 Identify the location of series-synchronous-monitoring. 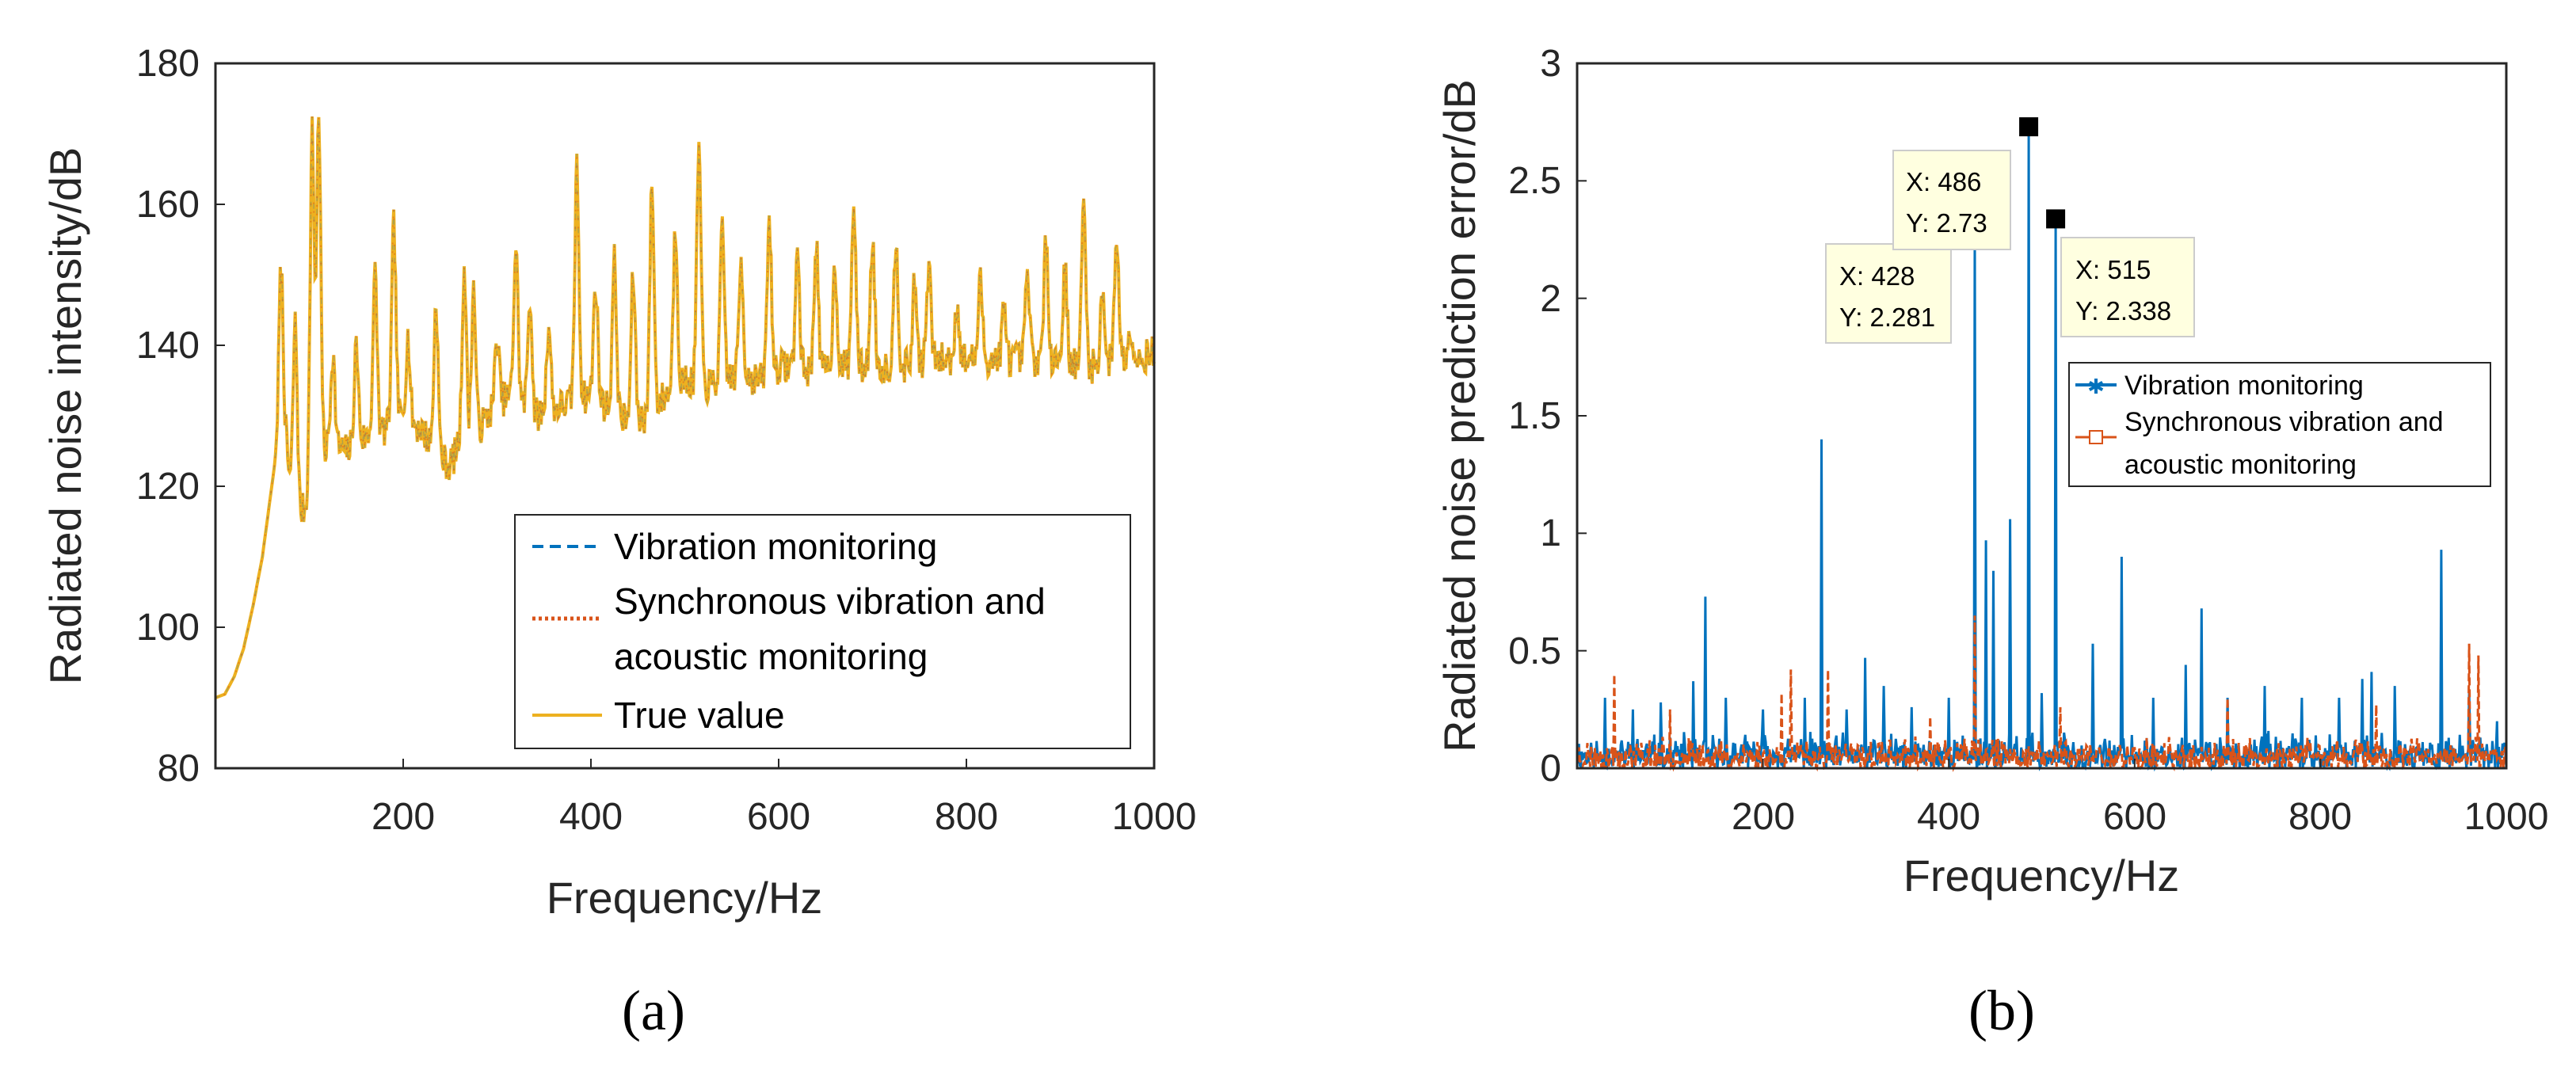
(2042, 694).